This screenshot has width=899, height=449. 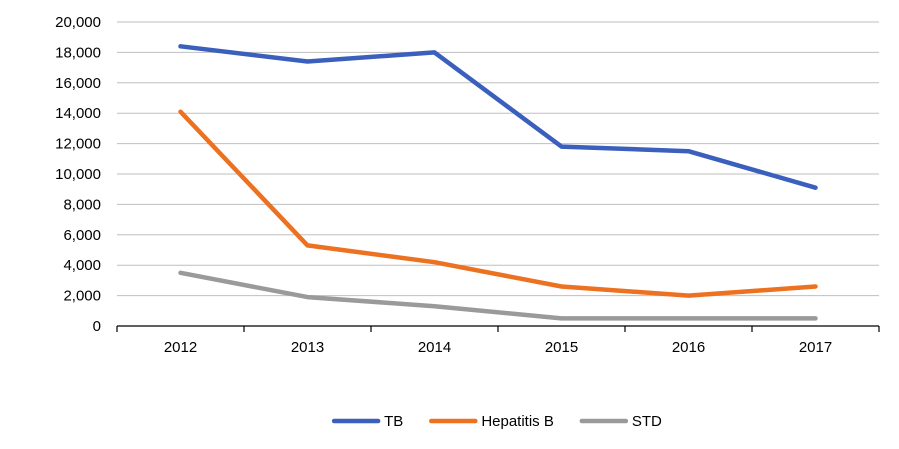 I want to click on y-tick-label: 16,000, so click(x=78, y=83).